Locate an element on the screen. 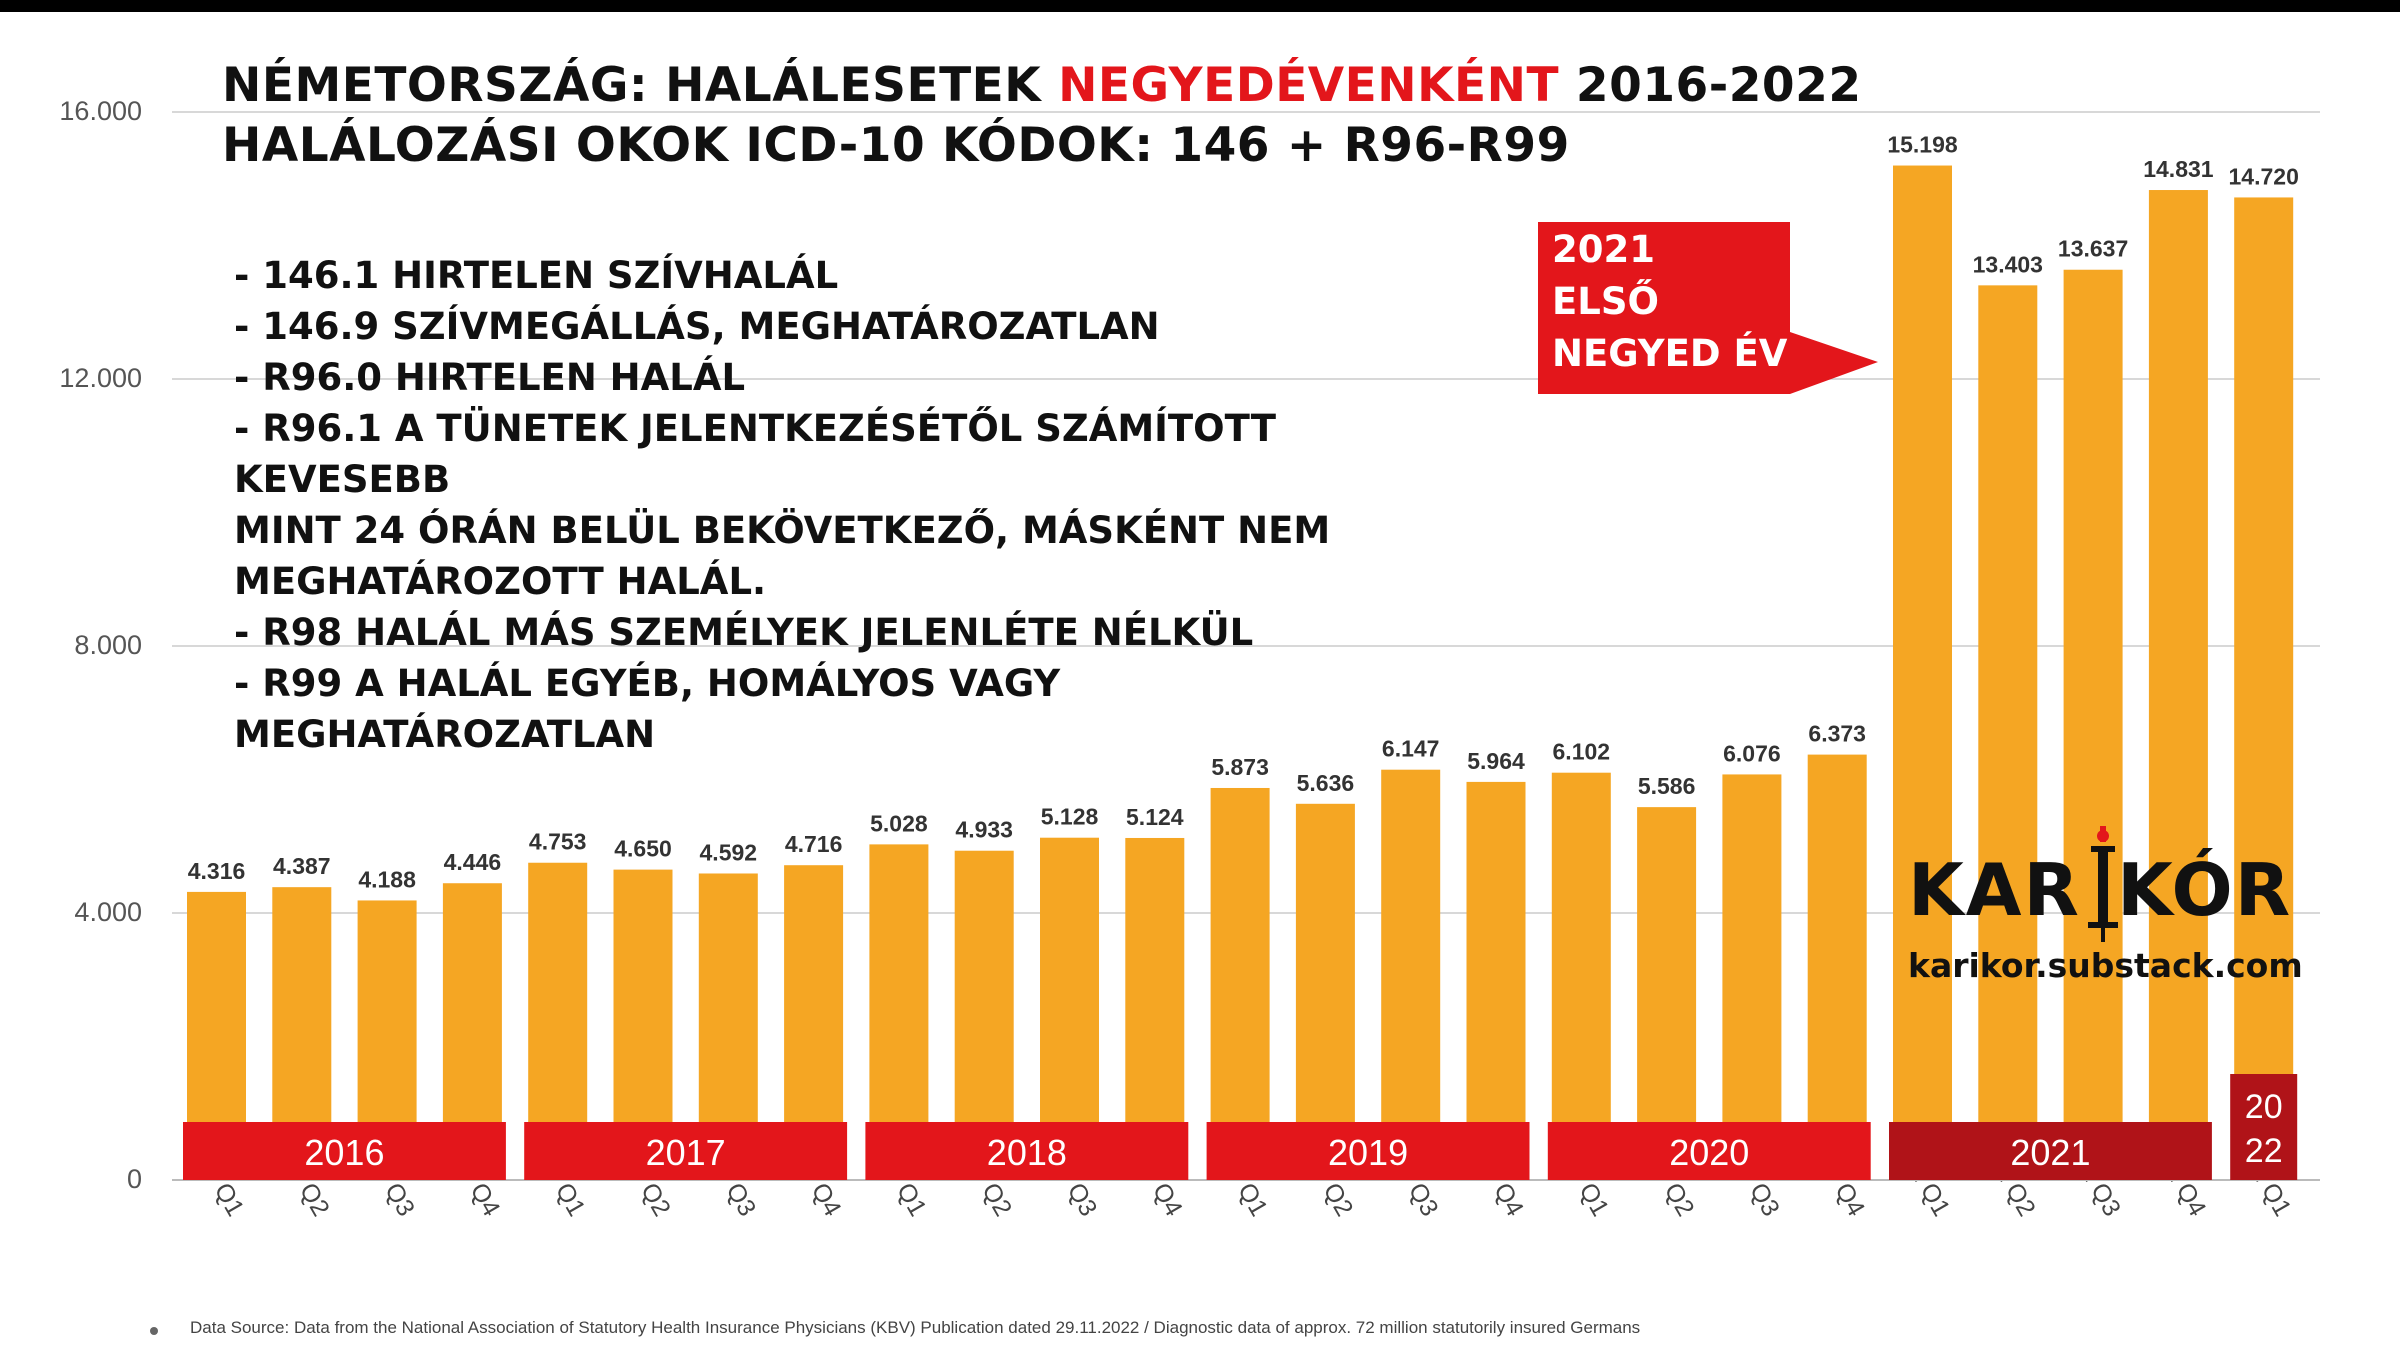 This screenshot has height=1356, width=2400. year-band-label: 2018 is located at coordinates (1027, 1152).